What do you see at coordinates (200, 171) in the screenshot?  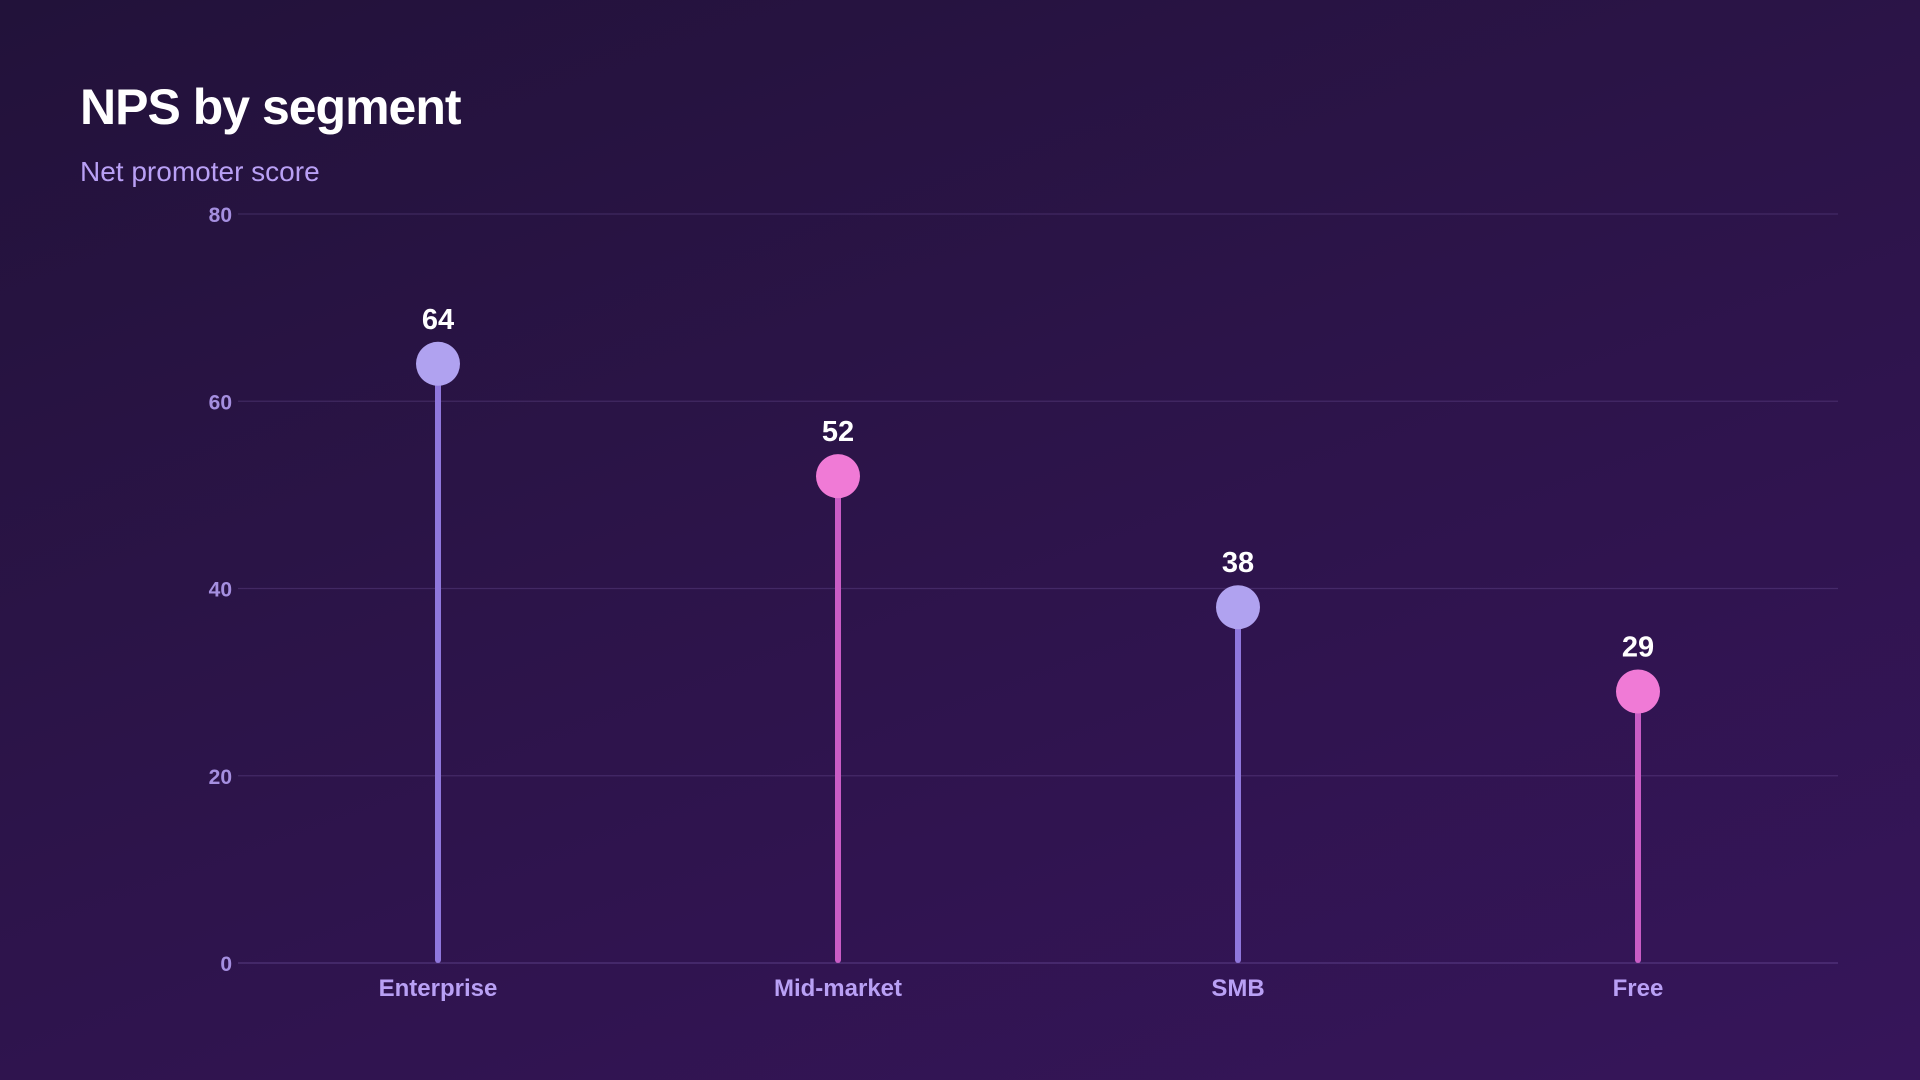 I see `chart-subtitle: Net promoter score` at bounding box center [200, 171].